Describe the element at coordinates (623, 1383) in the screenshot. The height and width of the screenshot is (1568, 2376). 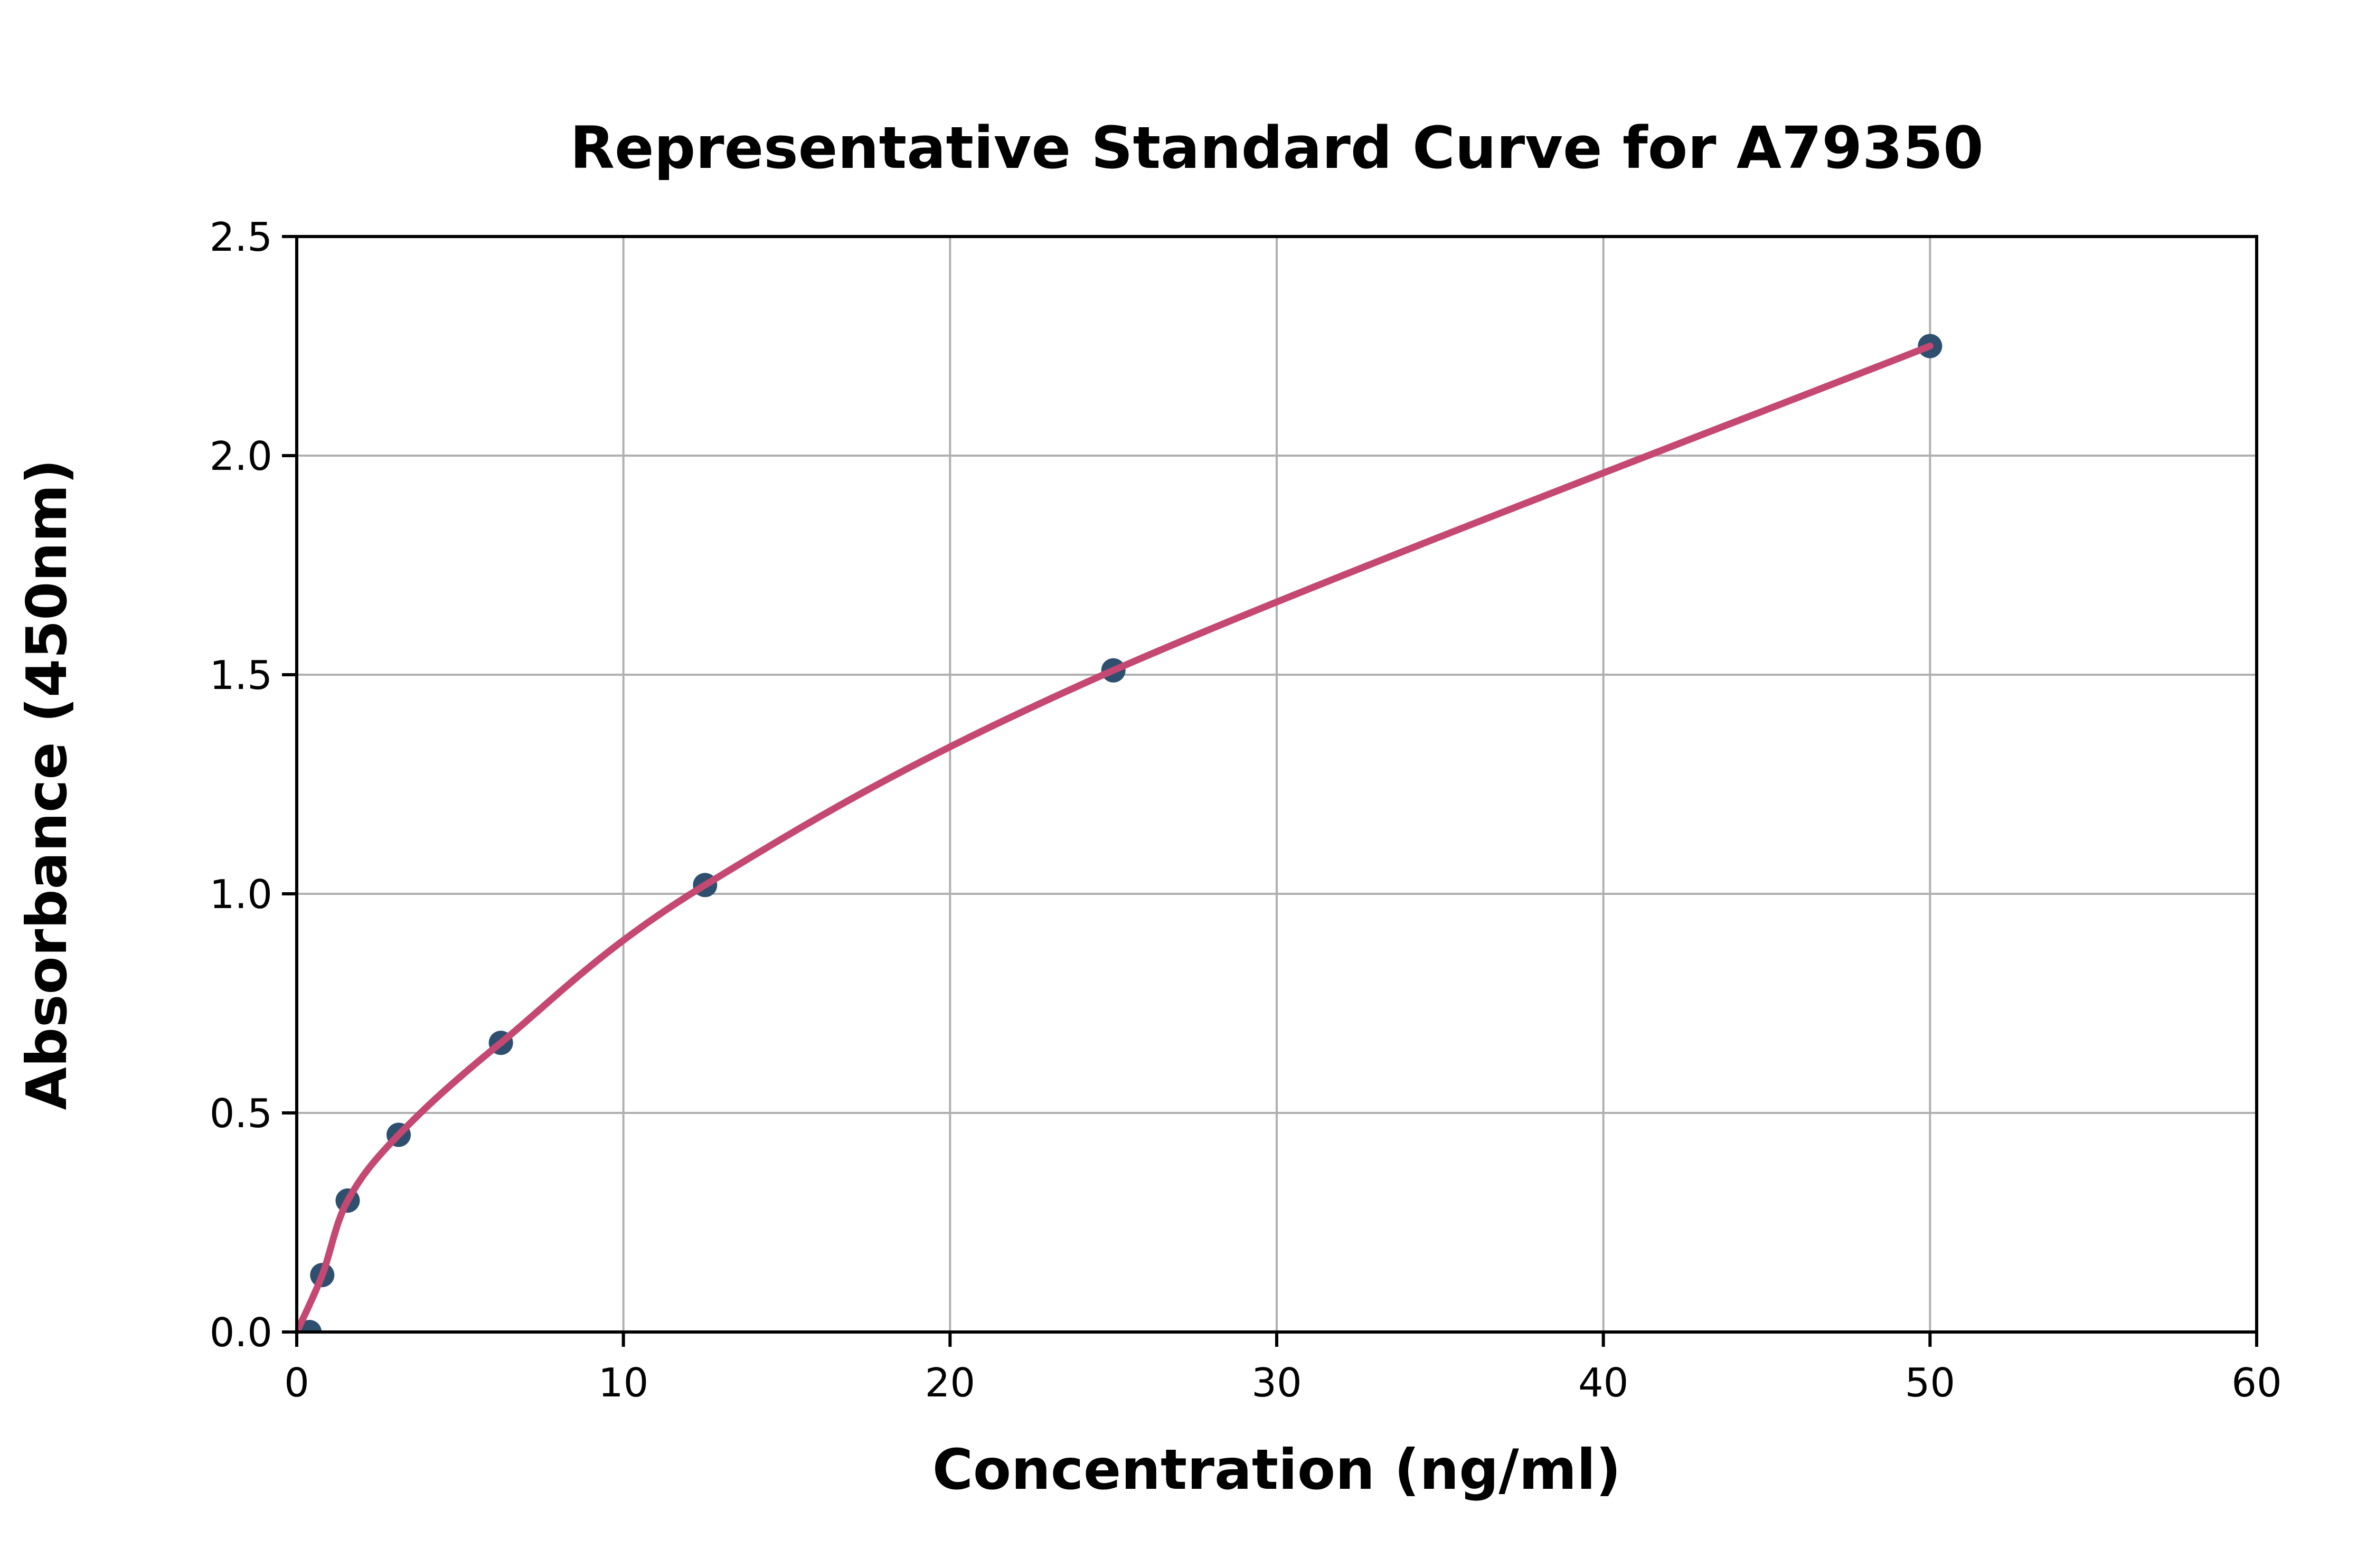
I see `x-tick-label: 10` at that location.